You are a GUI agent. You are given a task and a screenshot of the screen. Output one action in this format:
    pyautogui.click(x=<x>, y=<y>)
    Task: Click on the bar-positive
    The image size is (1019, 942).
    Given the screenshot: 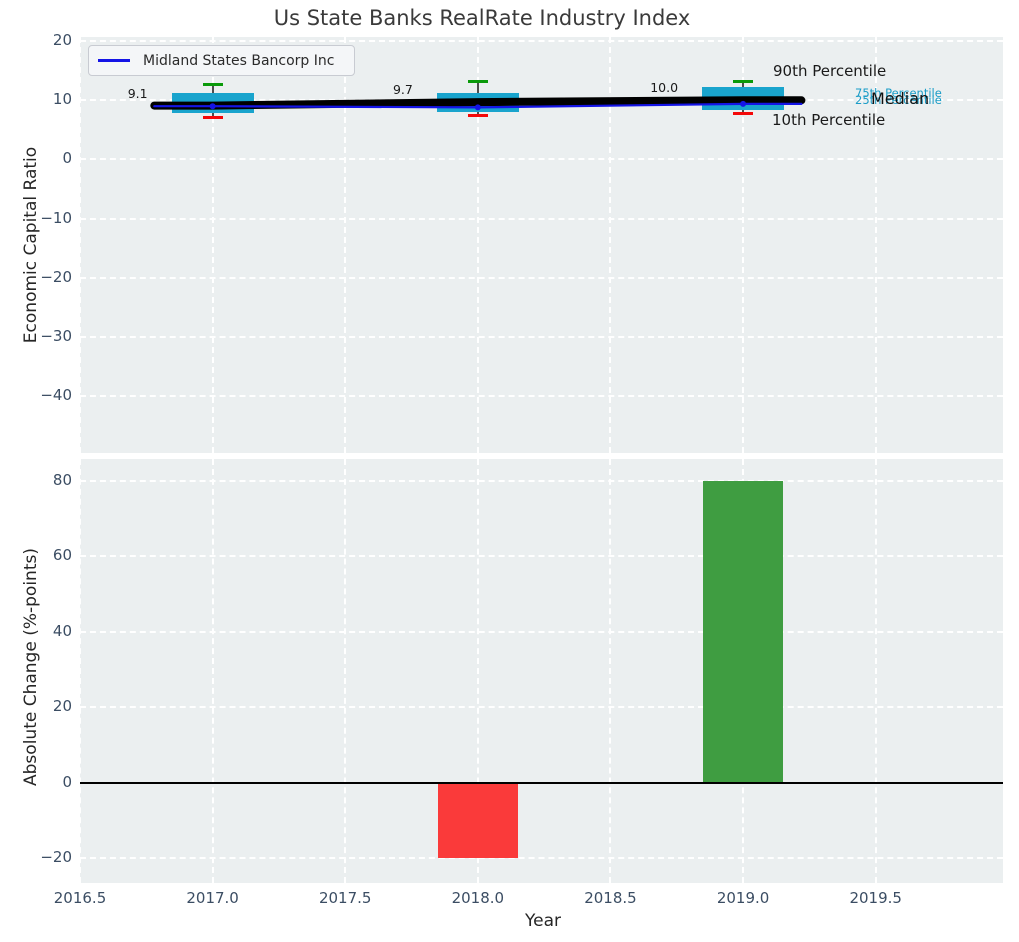 What is the action you would take?
    pyautogui.click(x=743, y=631)
    